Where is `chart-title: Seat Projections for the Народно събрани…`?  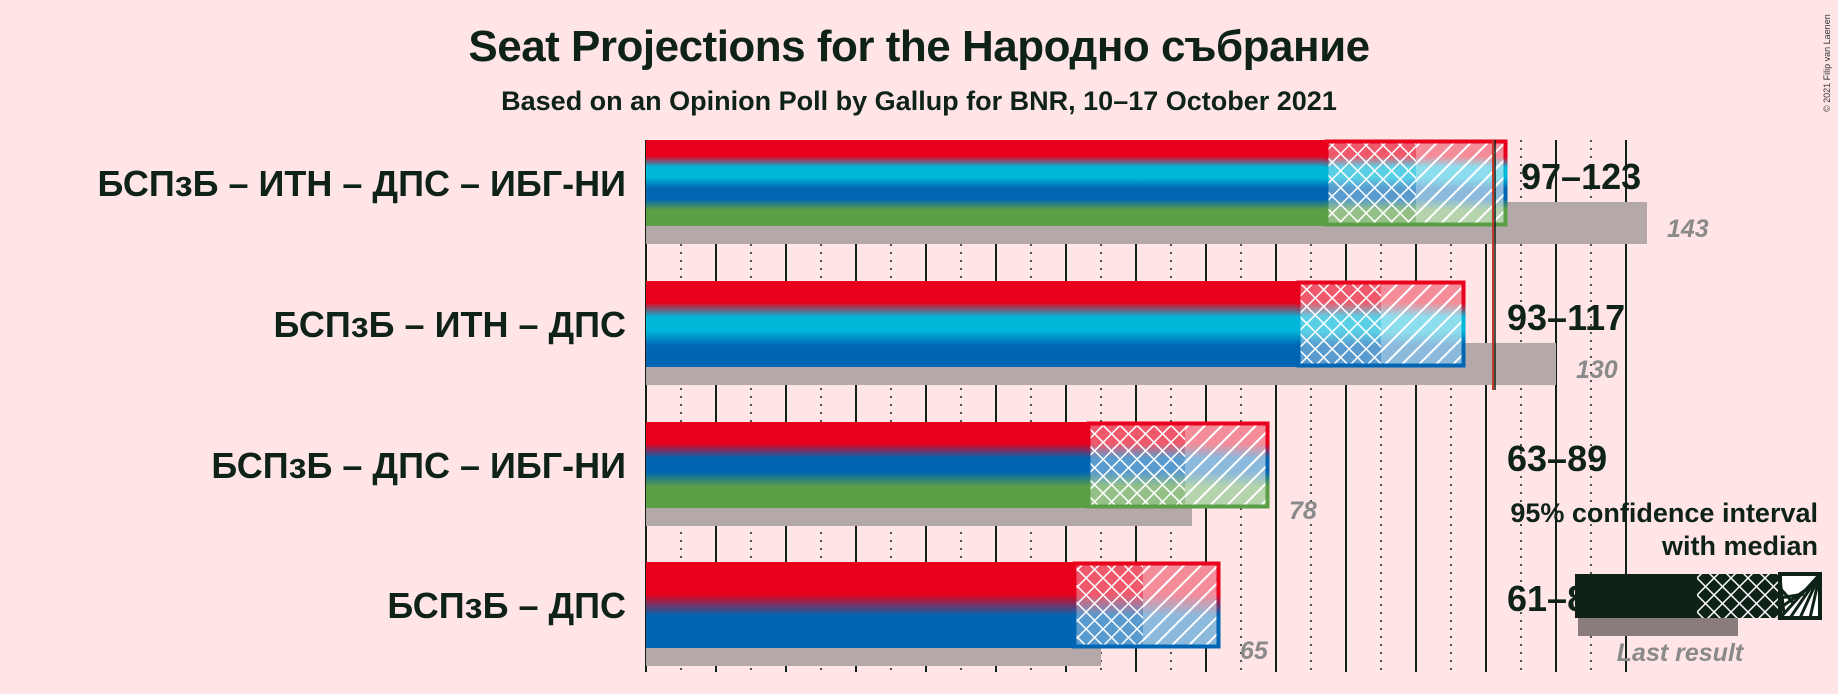
chart-title: Seat Projections for the Народно събрани… is located at coordinates (919, 46).